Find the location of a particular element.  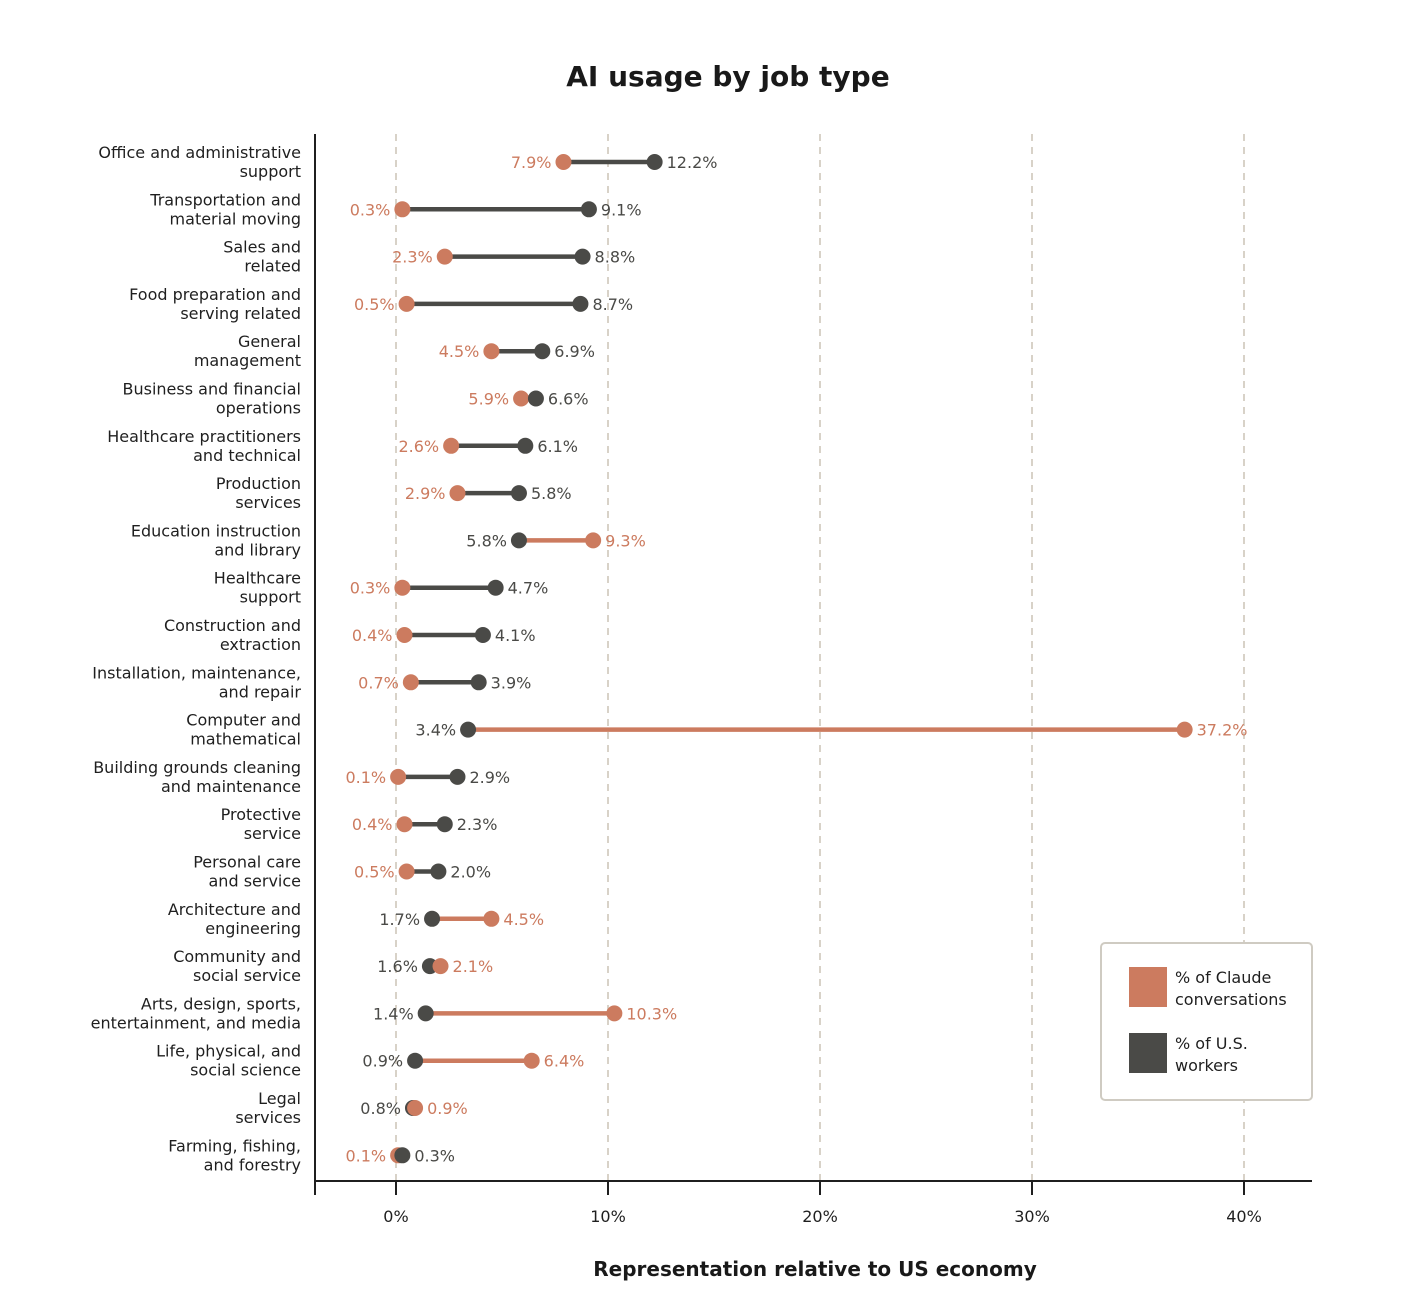

category-label-line: services is located at coordinates (268, 502).